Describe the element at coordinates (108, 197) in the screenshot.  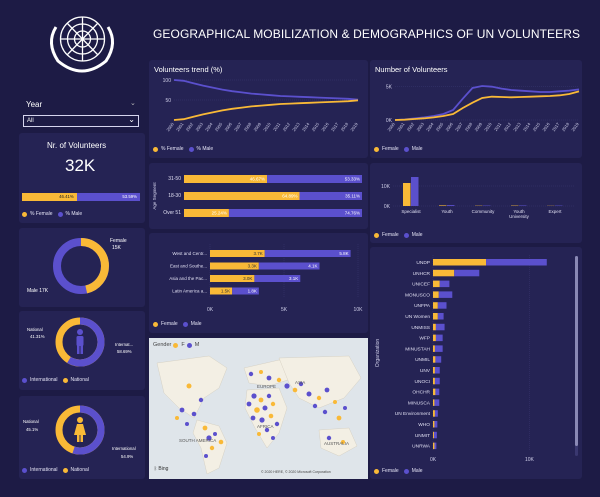
I see `male-share-bar: 53.59%` at that location.